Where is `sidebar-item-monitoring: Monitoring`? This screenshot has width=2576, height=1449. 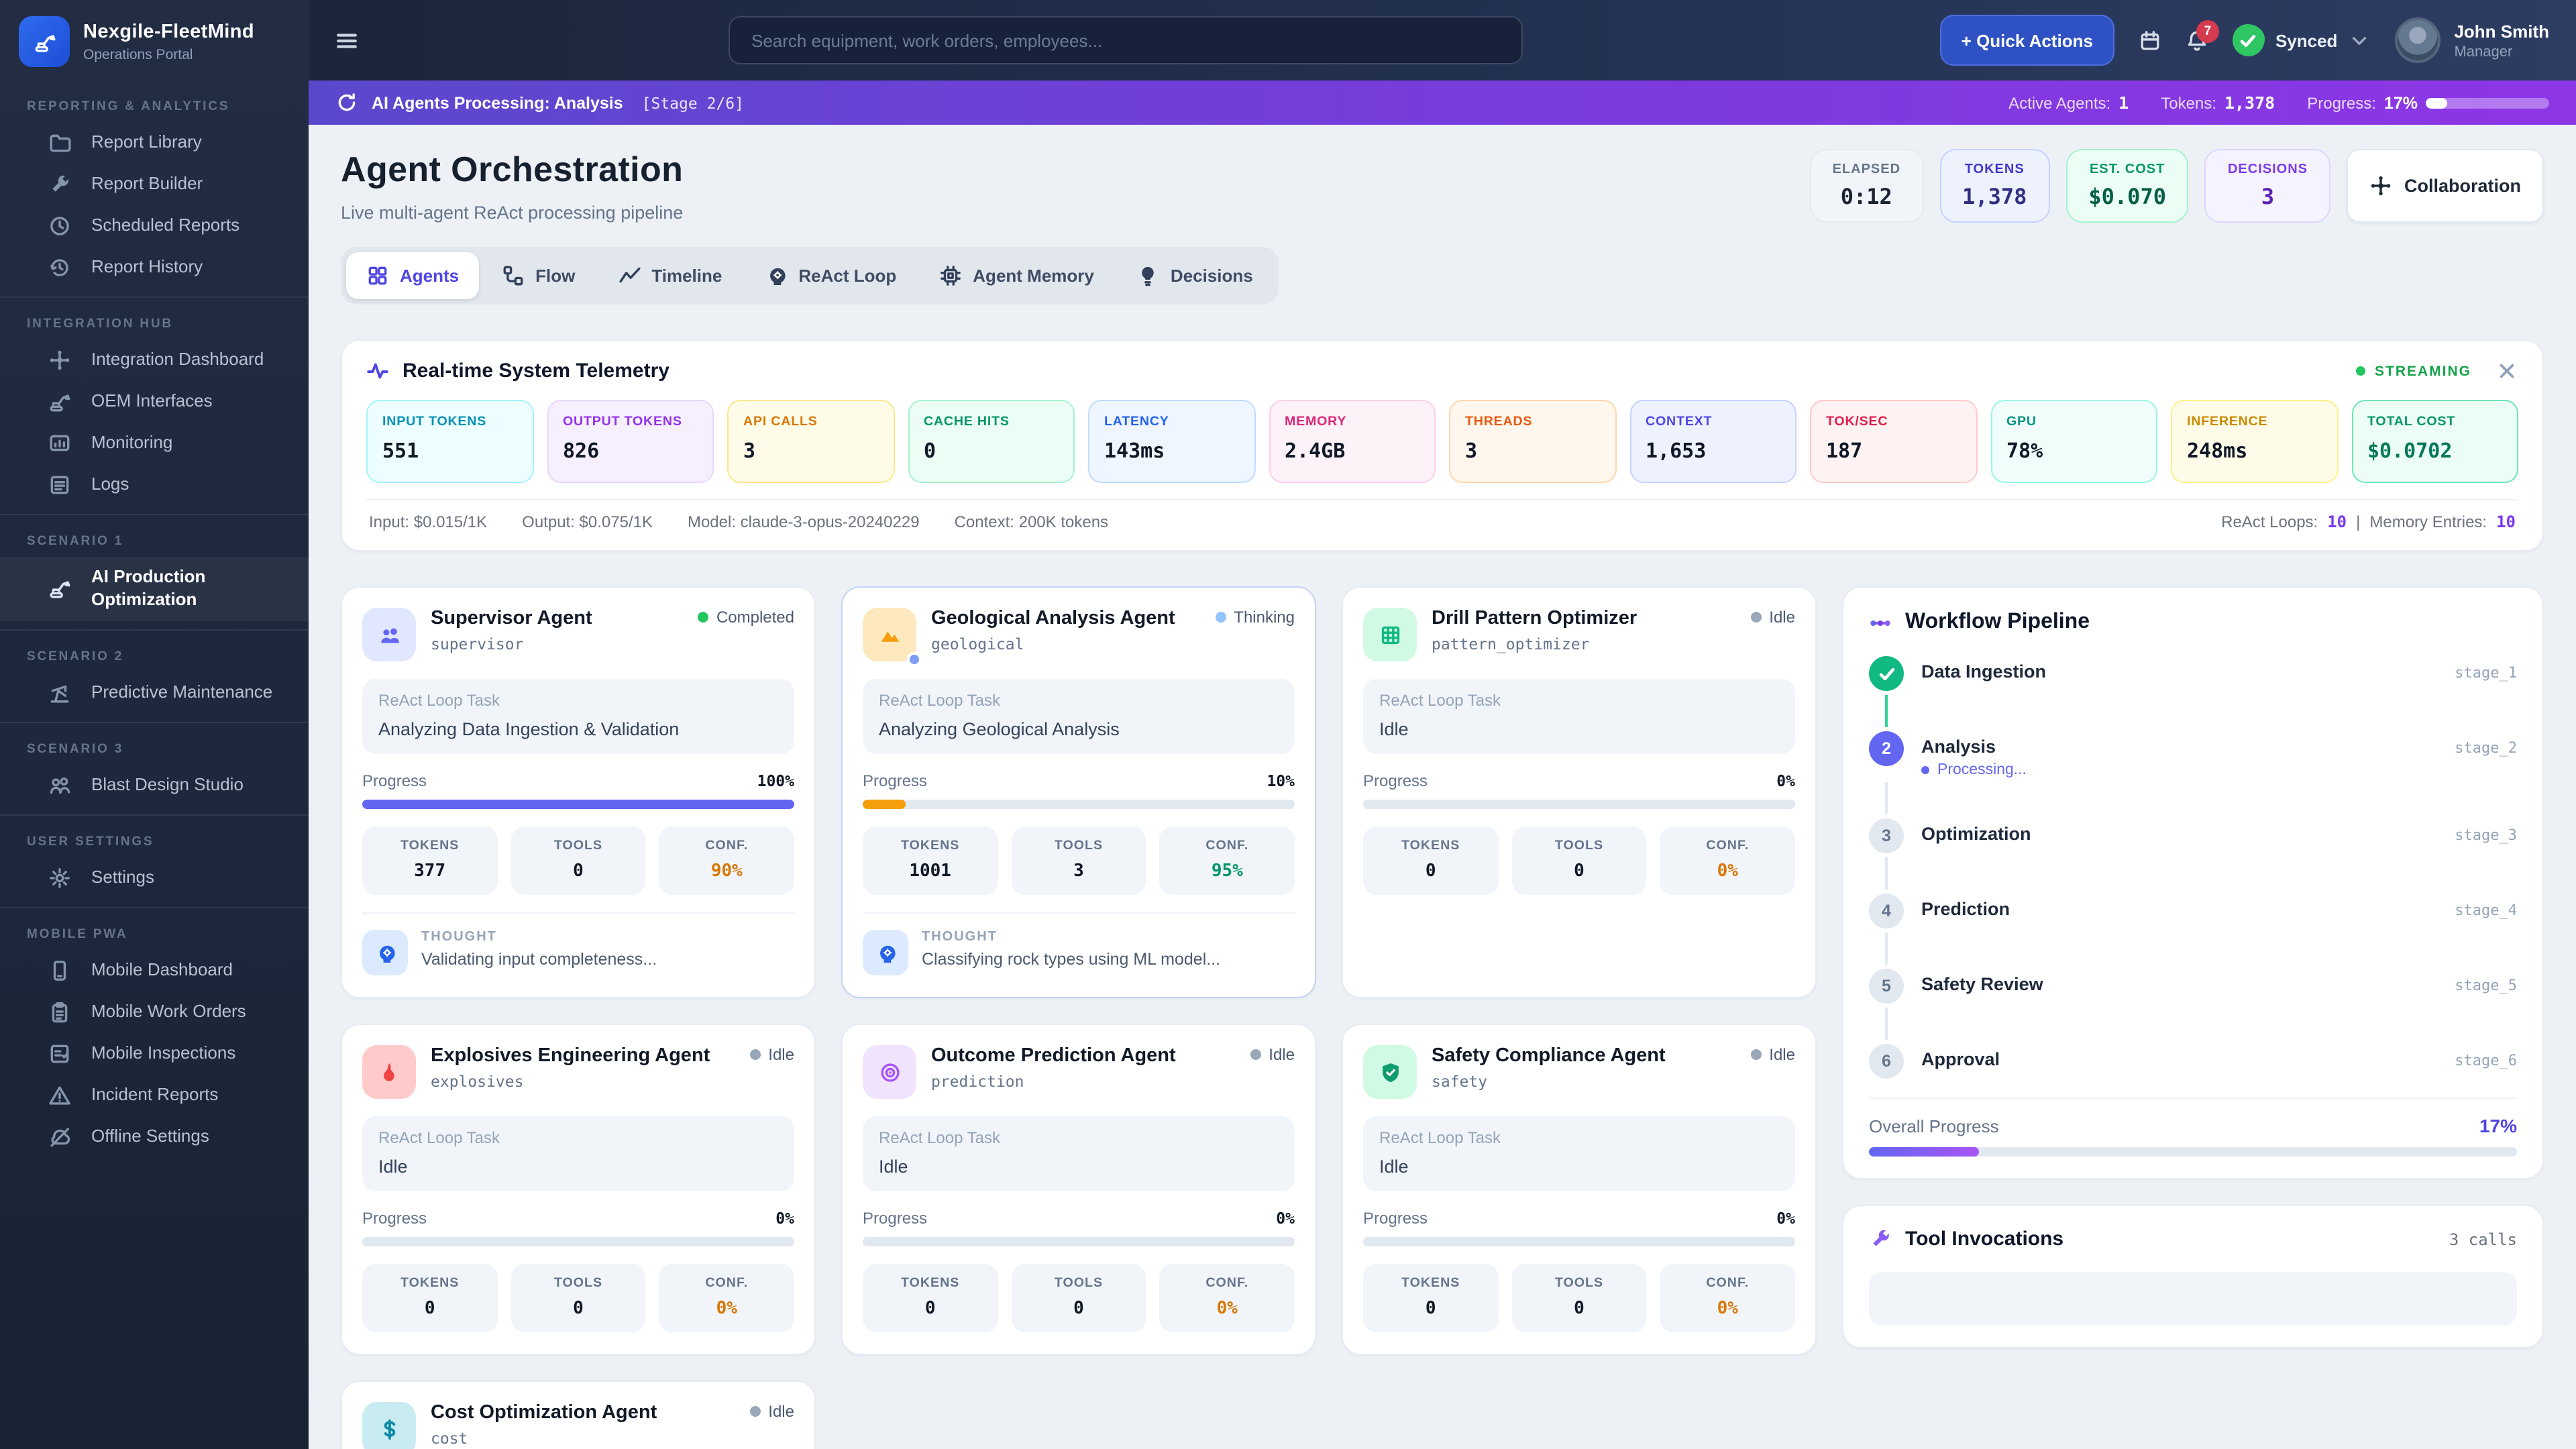
sidebar-item-monitoring: Monitoring is located at coordinates (154, 443).